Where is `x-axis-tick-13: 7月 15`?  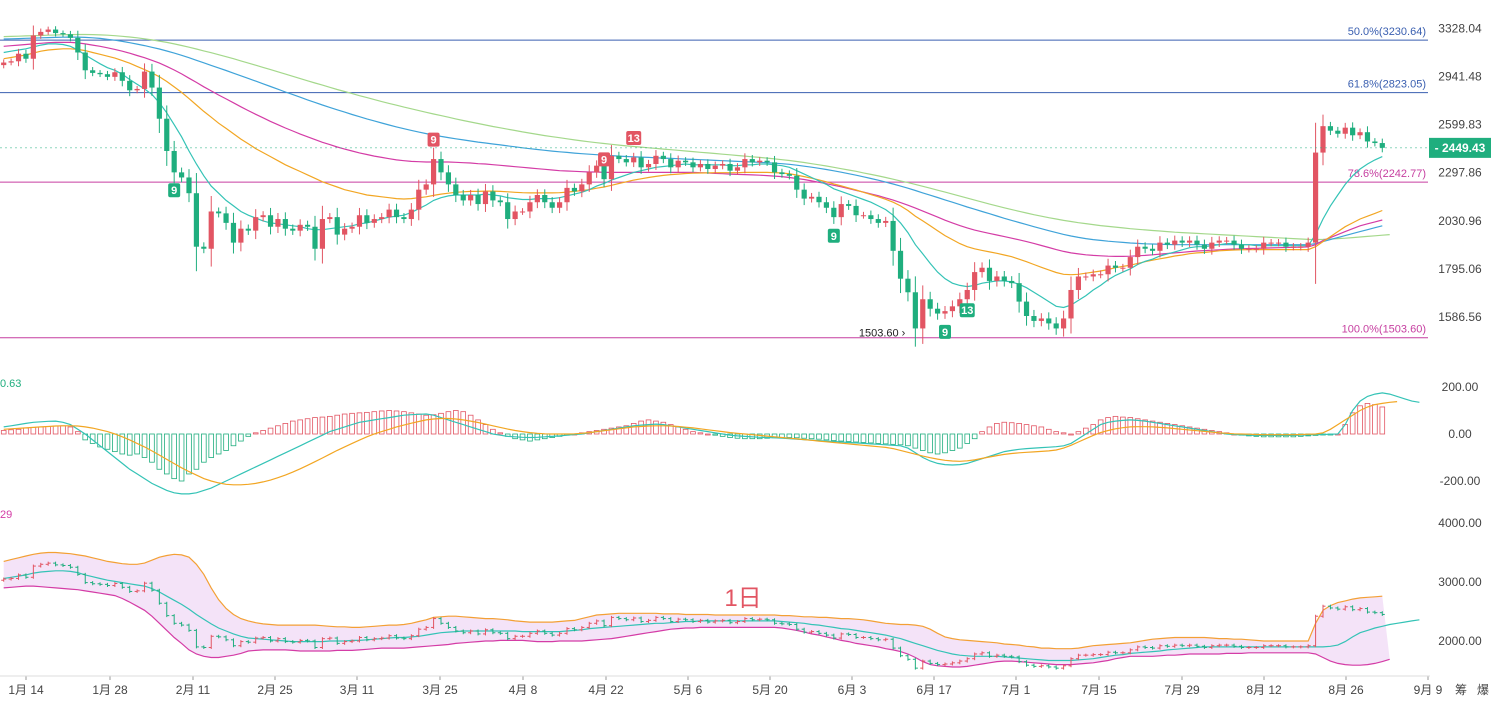
x-axis-tick-13: 7月 15 is located at coordinates (1099, 690).